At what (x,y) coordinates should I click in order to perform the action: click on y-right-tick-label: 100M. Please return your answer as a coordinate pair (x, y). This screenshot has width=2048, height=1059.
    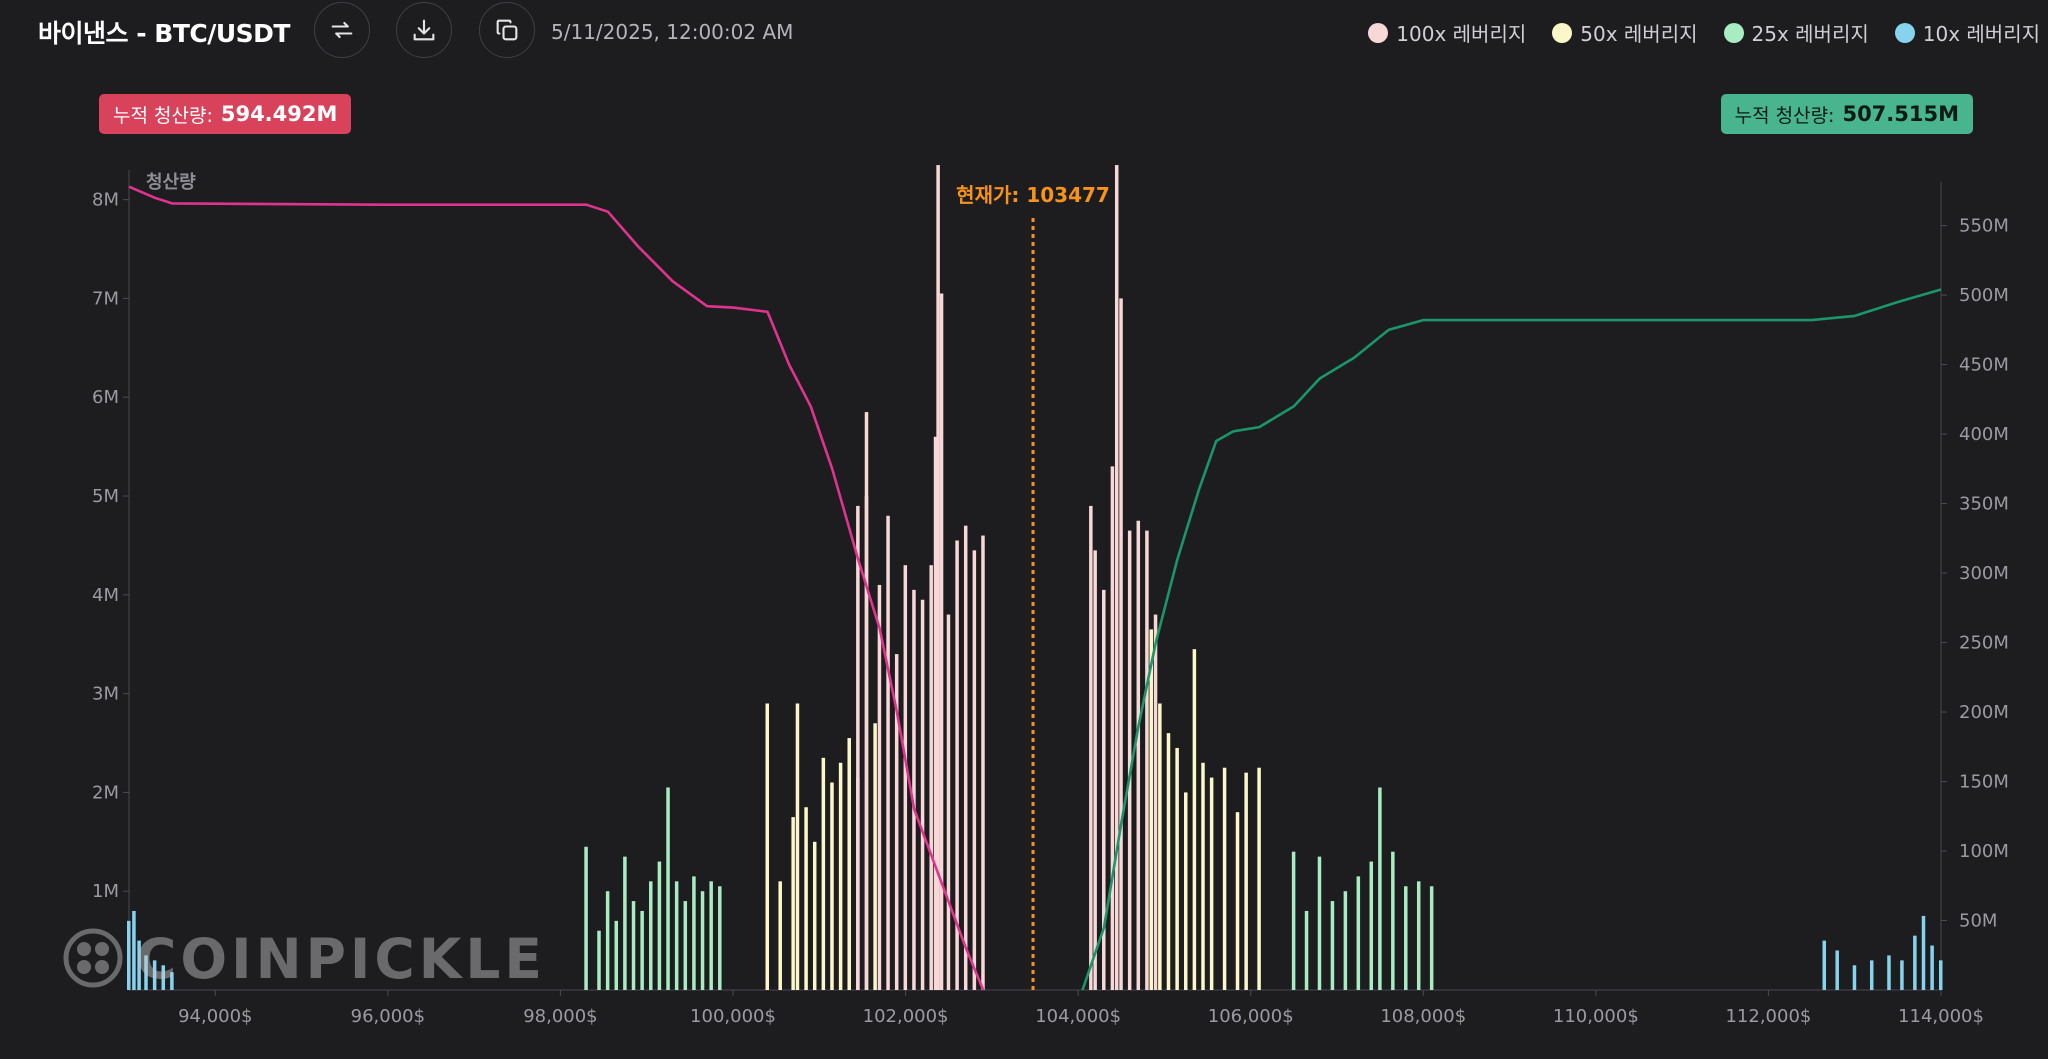
    Looking at the image, I should click on (1984, 851).